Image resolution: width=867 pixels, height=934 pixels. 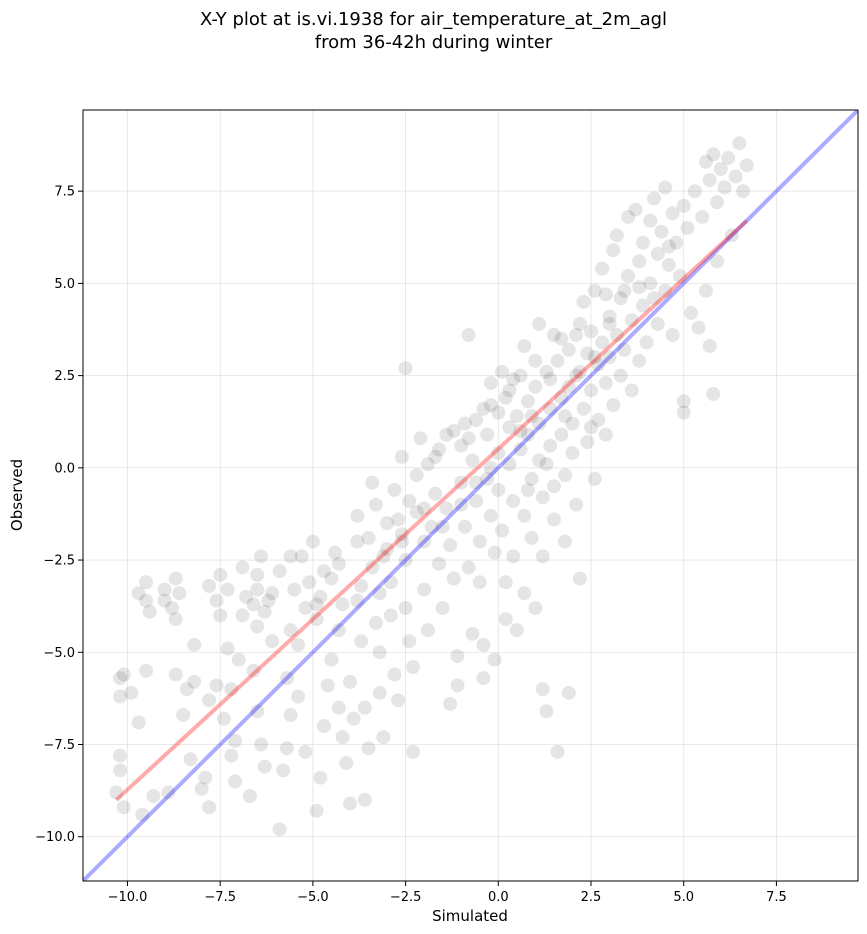 What do you see at coordinates (313, 897) in the screenshot?
I see `x-tick-label: −5.0` at bounding box center [313, 897].